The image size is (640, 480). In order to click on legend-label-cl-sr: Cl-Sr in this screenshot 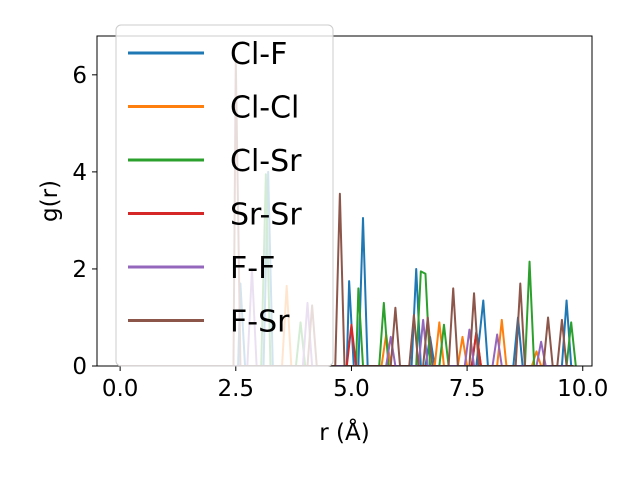, I will do `click(266, 161)`.